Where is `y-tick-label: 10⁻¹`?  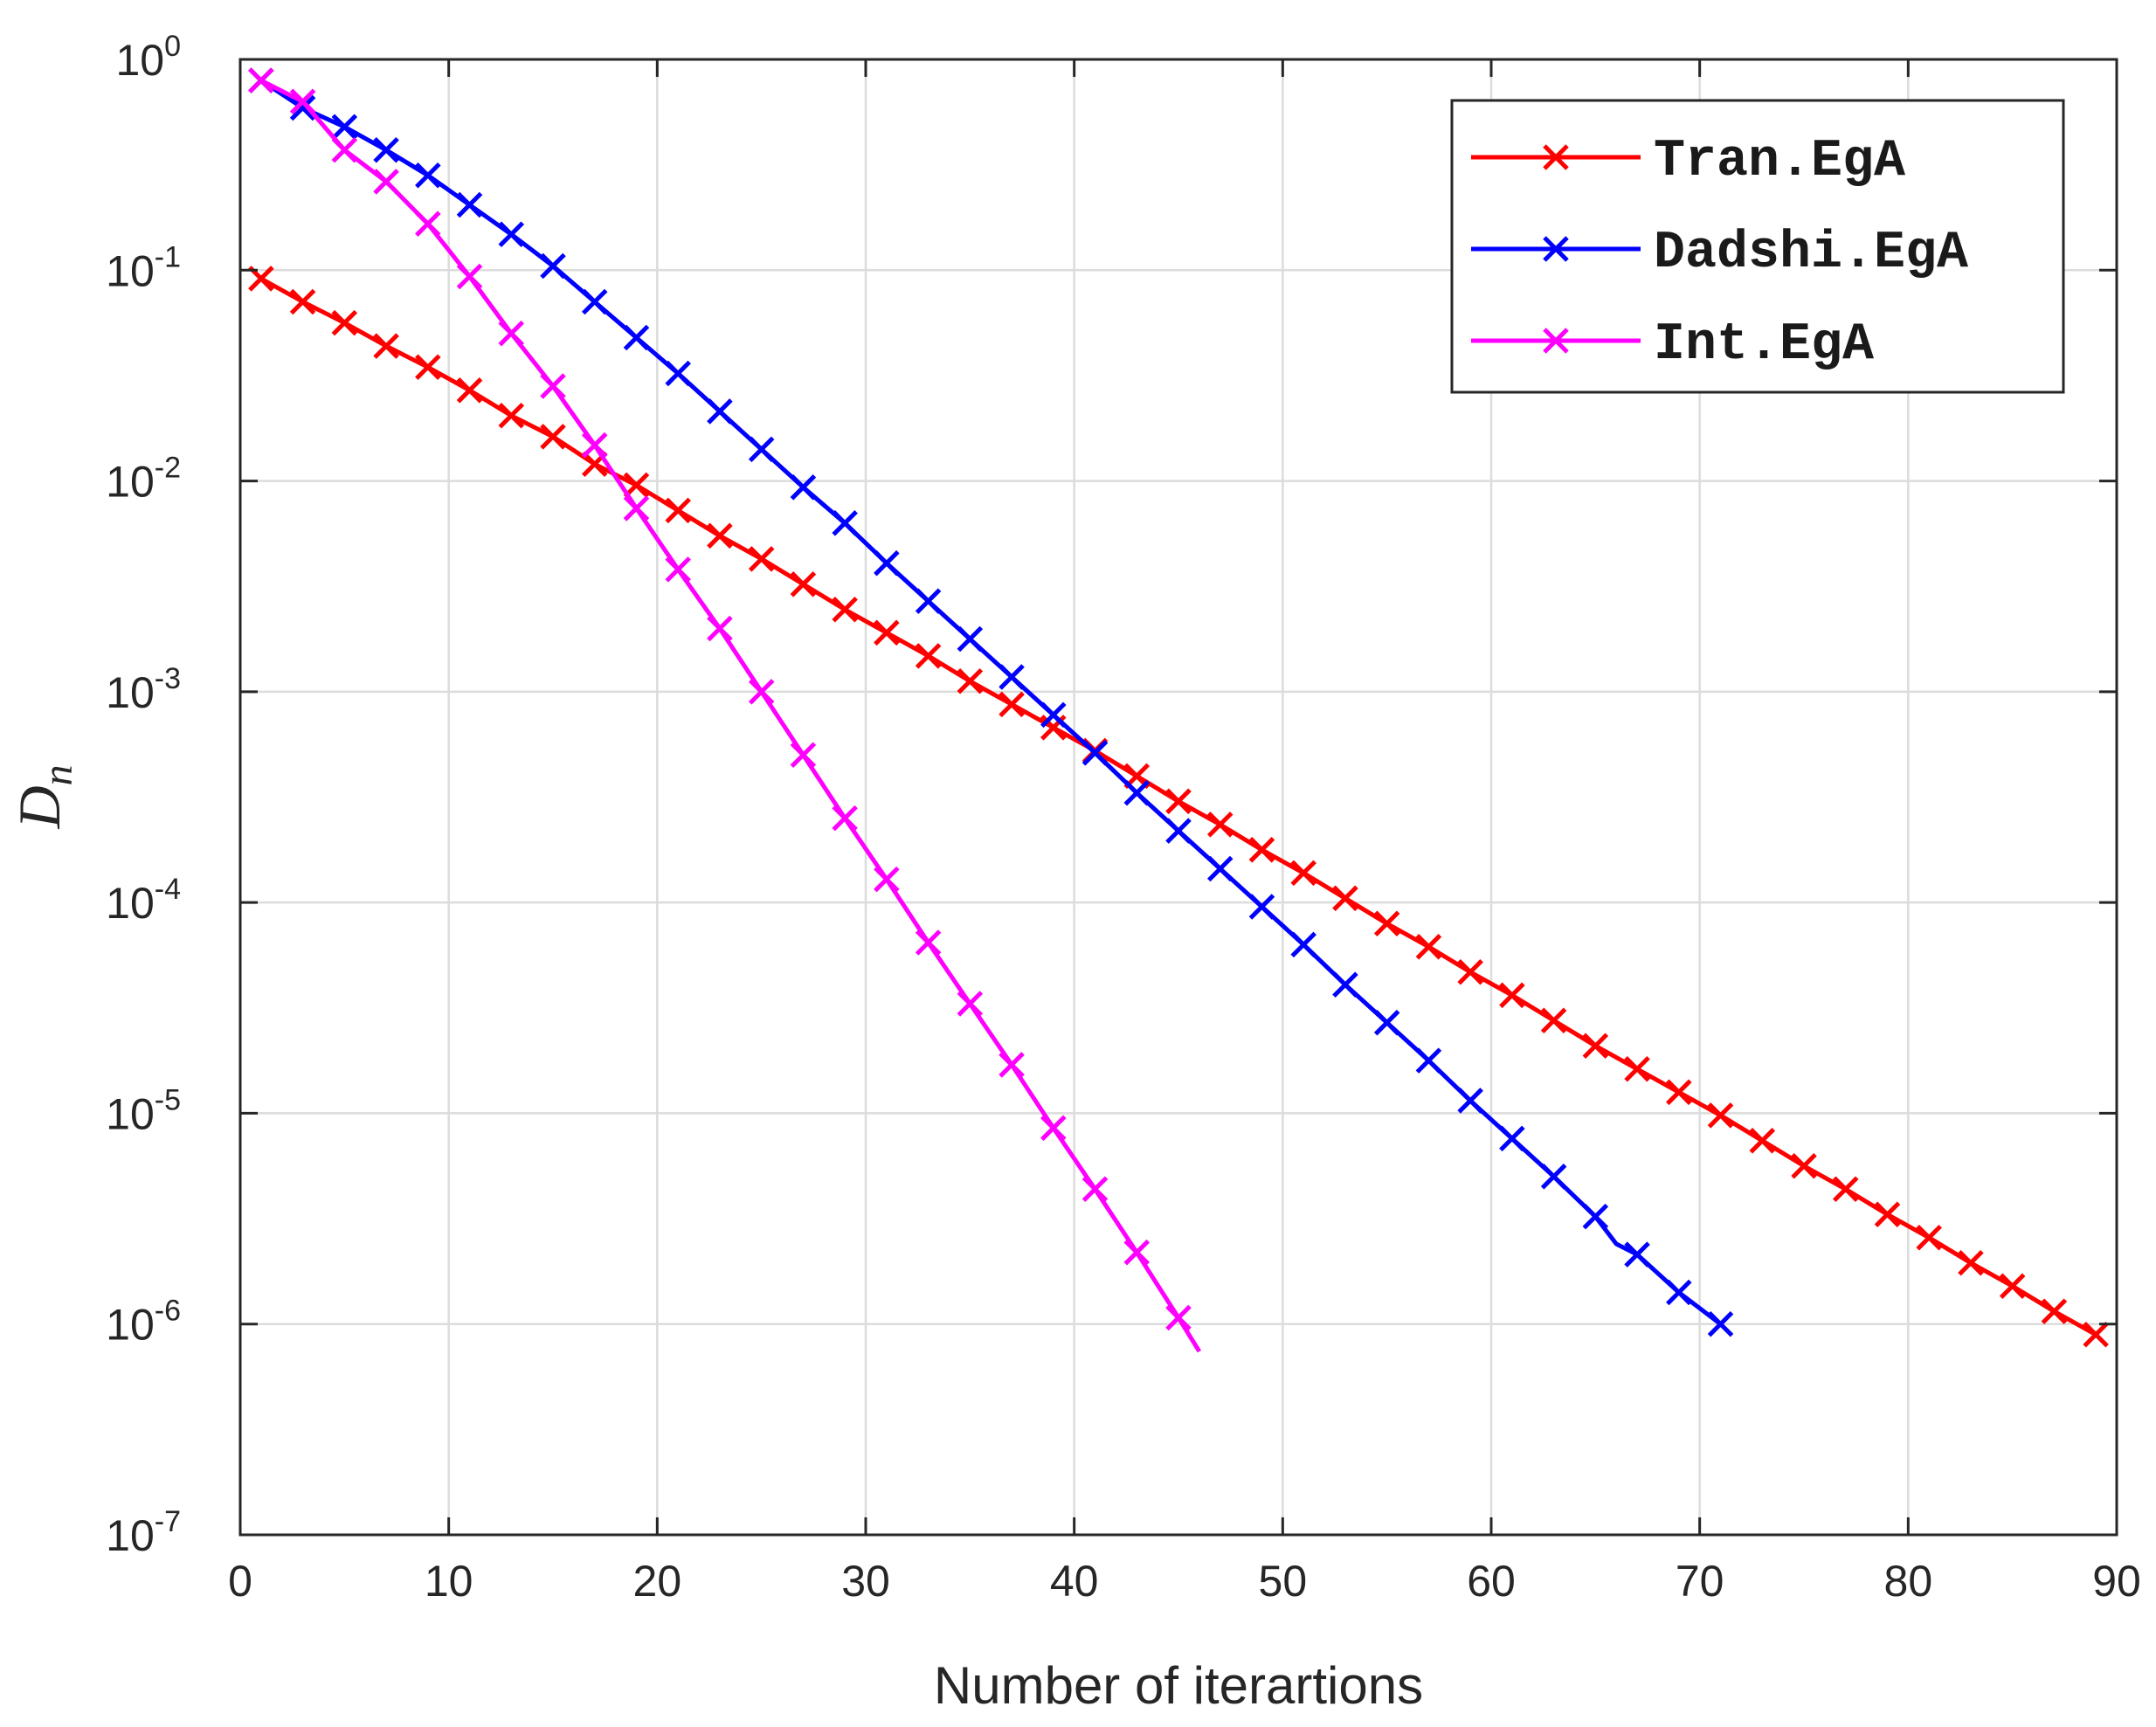
y-tick-label: 10⁻¹ is located at coordinates (143, 267).